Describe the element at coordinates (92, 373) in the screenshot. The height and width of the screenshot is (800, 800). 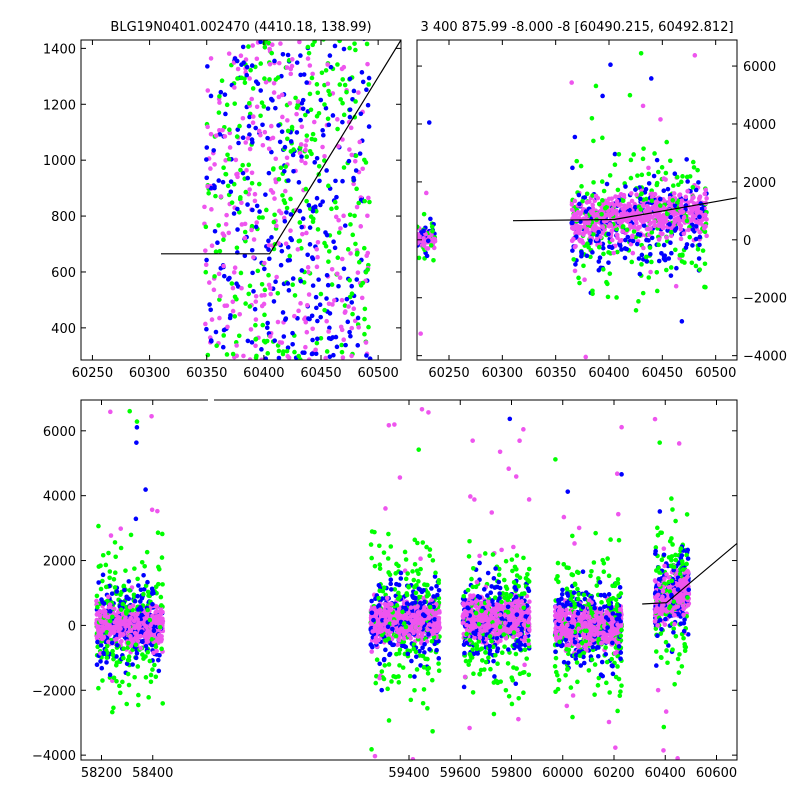
I see `x-tick-label: 60250` at that location.